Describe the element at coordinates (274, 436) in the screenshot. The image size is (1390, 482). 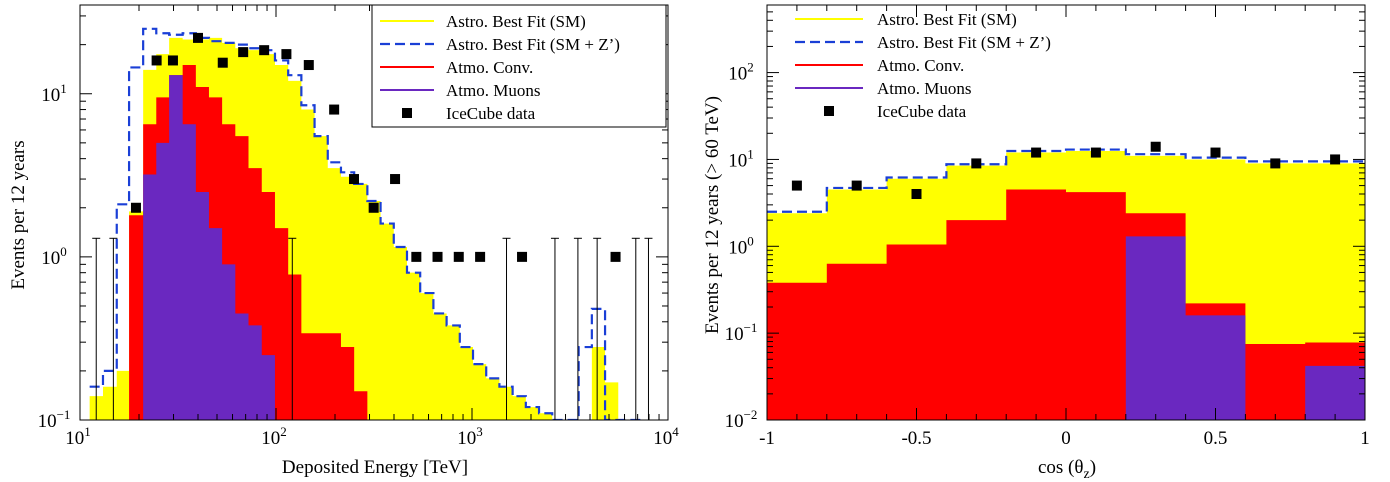
I see `x-tick-label: 10²` at that location.